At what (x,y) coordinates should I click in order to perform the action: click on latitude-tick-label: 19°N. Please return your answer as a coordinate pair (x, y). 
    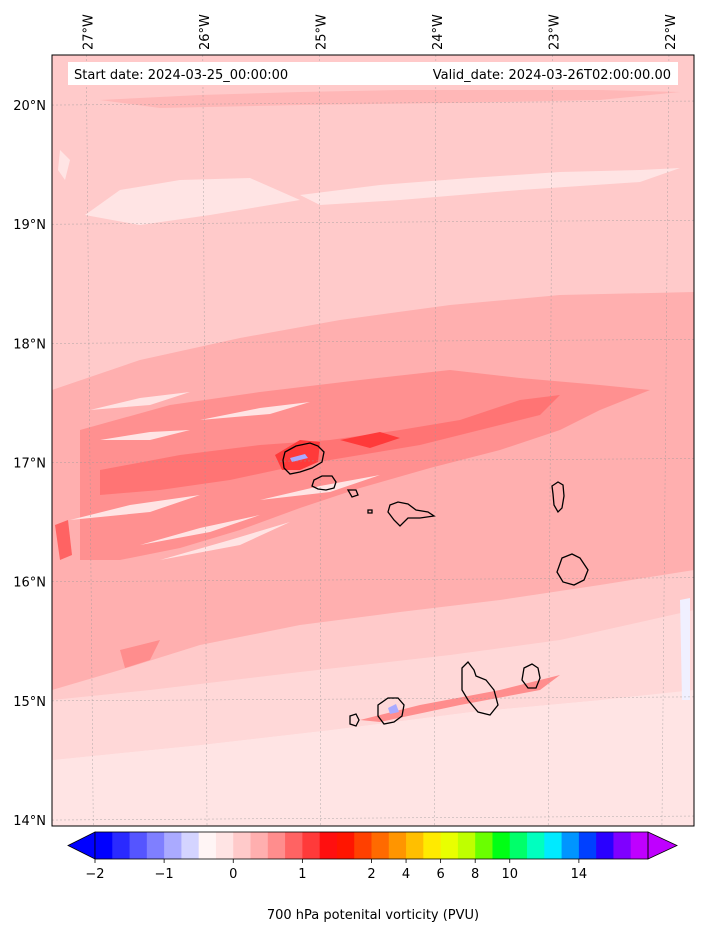
    Looking at the image, I should click on (29, 225).